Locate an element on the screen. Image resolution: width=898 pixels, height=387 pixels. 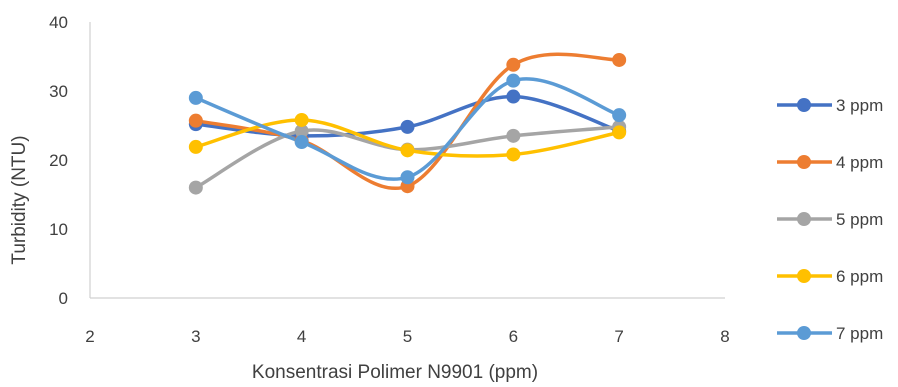
y-tick-labels: 0 10 20 30 40 is located at coordinates (58, 160).